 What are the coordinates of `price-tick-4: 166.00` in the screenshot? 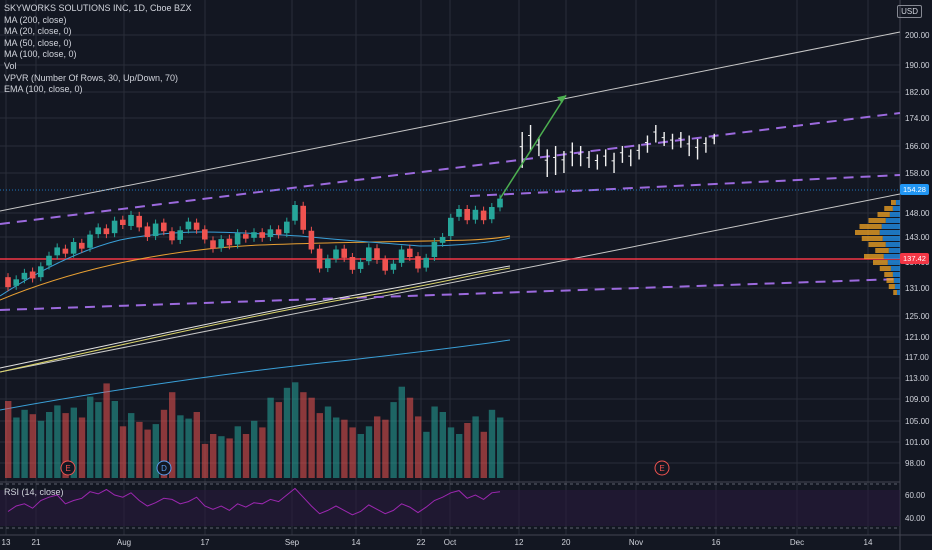 It's located at (917, 146).